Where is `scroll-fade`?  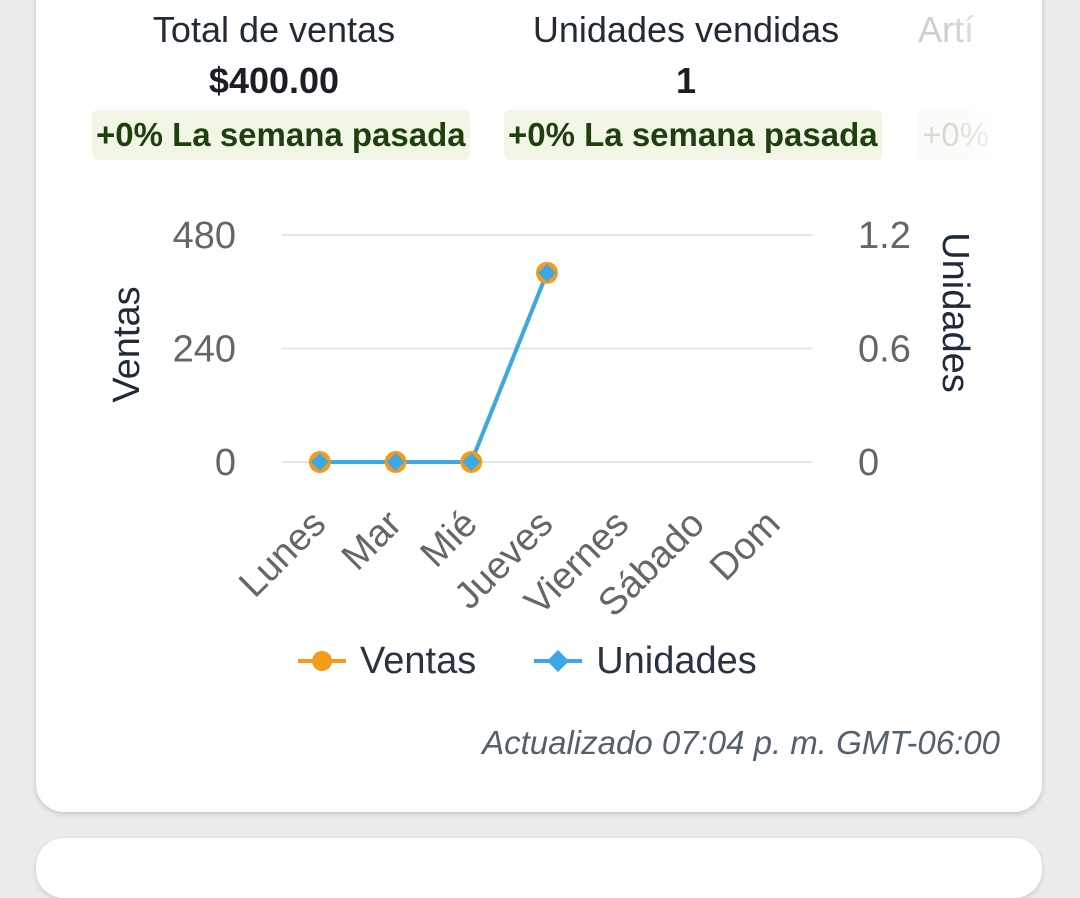
scroll-fade is located at coordinates (997, 85).